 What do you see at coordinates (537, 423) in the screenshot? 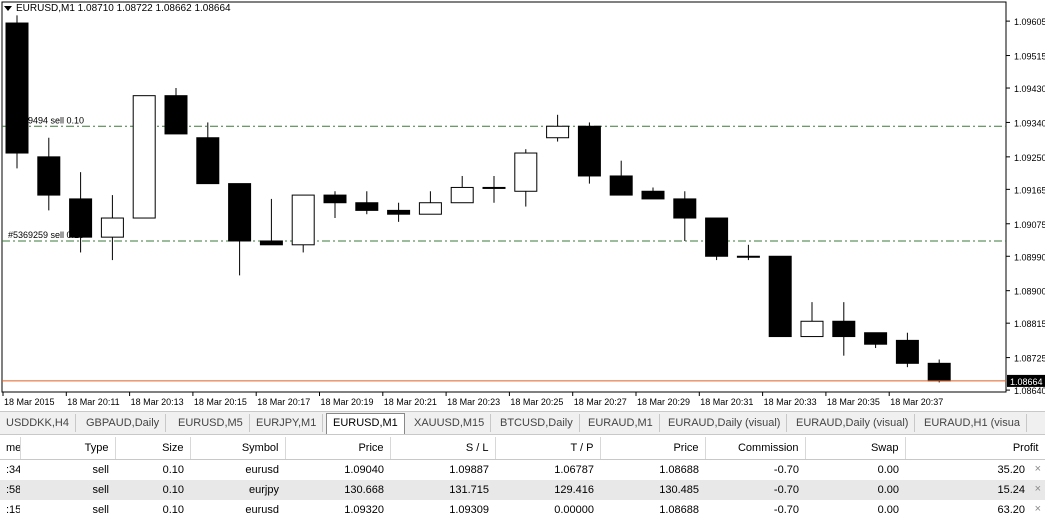
I see `tab-btcusd-daily: BTCUSD,Daily` at bounding box center [537, 423].